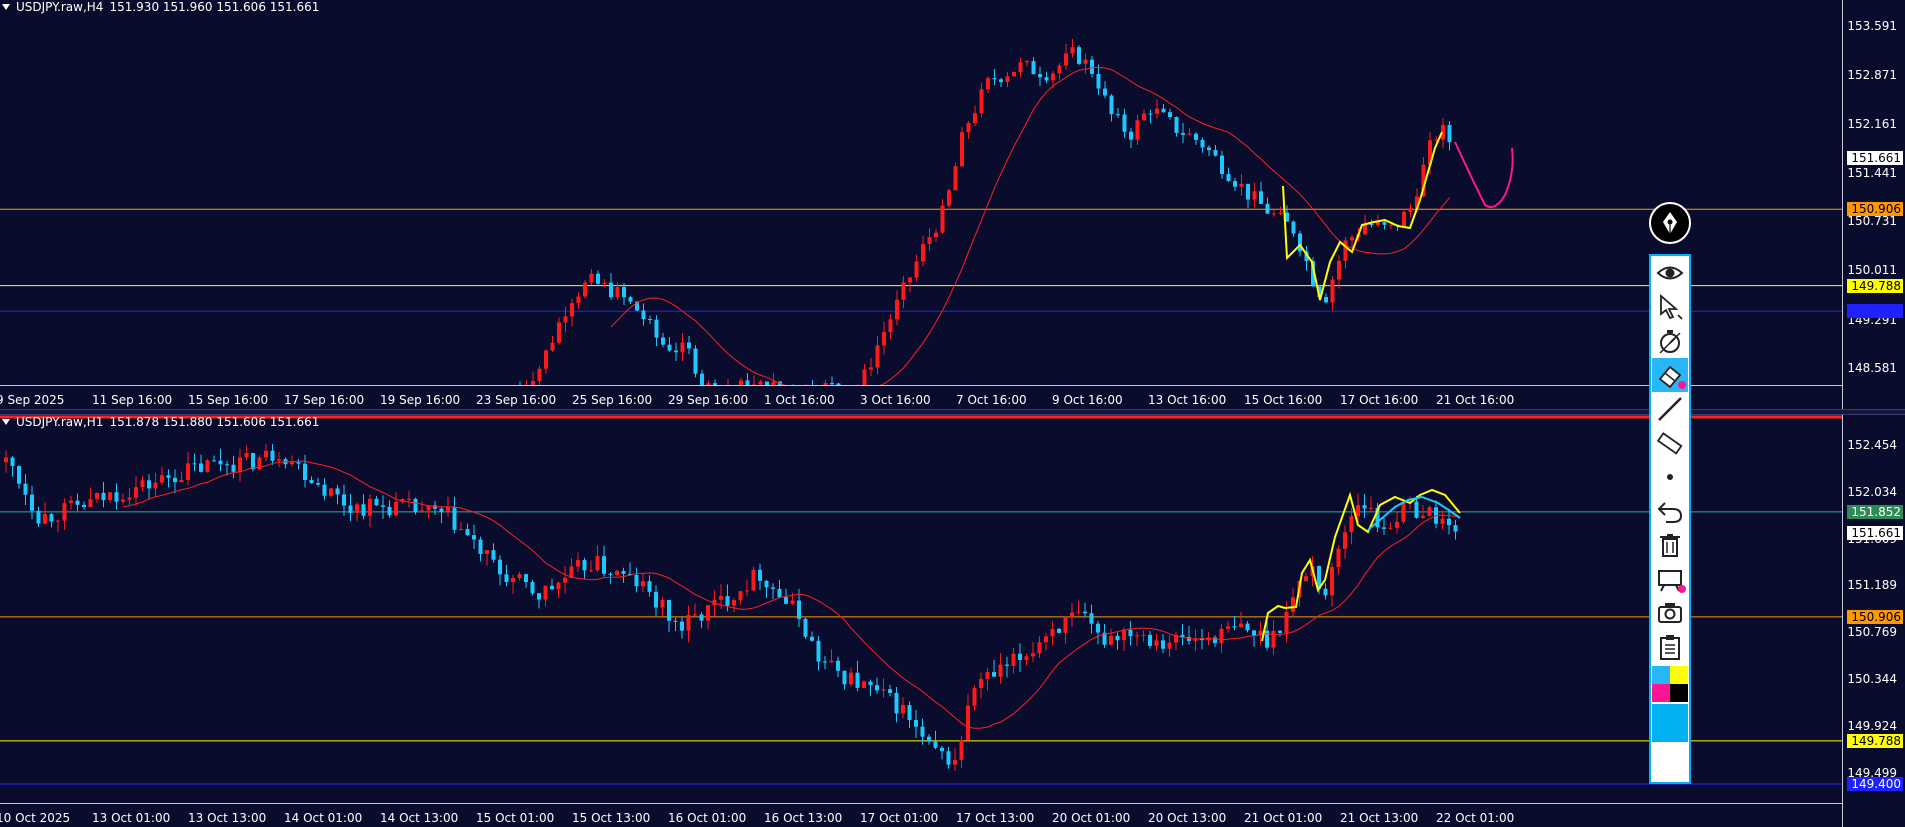 The width and height of the screenshot is (1905, 827). I want to click on presentation-tool-button, so click(1670, 579).